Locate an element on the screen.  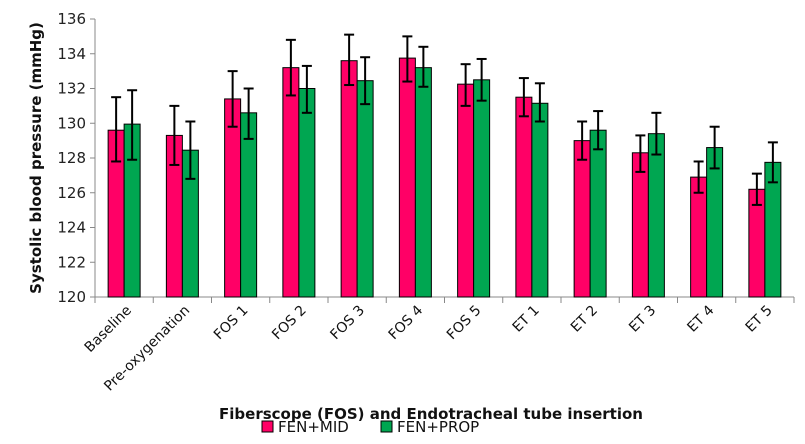
x-tick-label: FOS 3 is located at coordinates (347, 323).